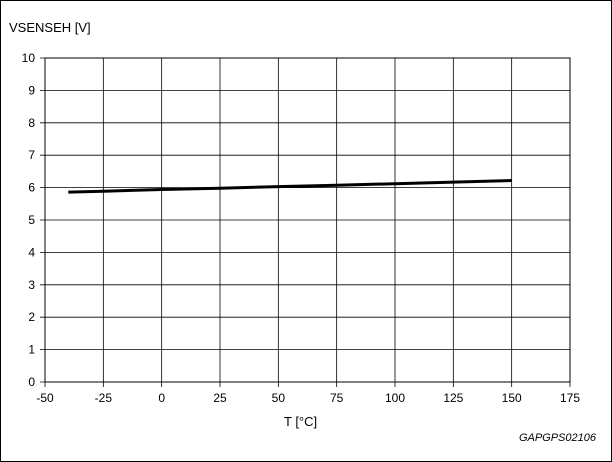 Image resolution: width=612 pixels, height=462 pixels. I want to click on y-tick-label: 1, so click(31, 350).